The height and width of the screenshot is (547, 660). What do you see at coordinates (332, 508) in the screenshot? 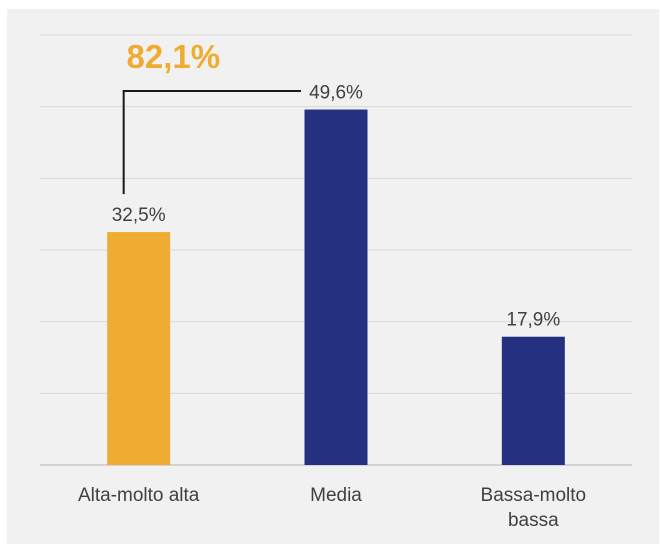
I see `category-labels: Alta-molto alta Media Bassa-molto bassa` at bounding box center [332, 508].